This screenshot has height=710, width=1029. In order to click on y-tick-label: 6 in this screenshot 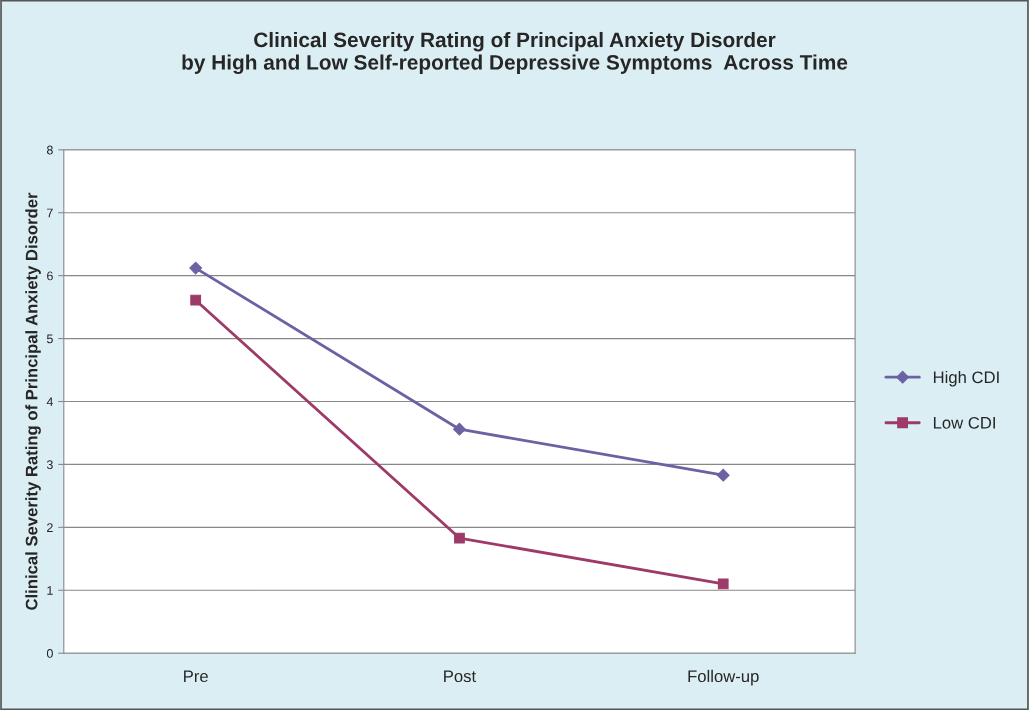, I will do `click(50, 276)`.